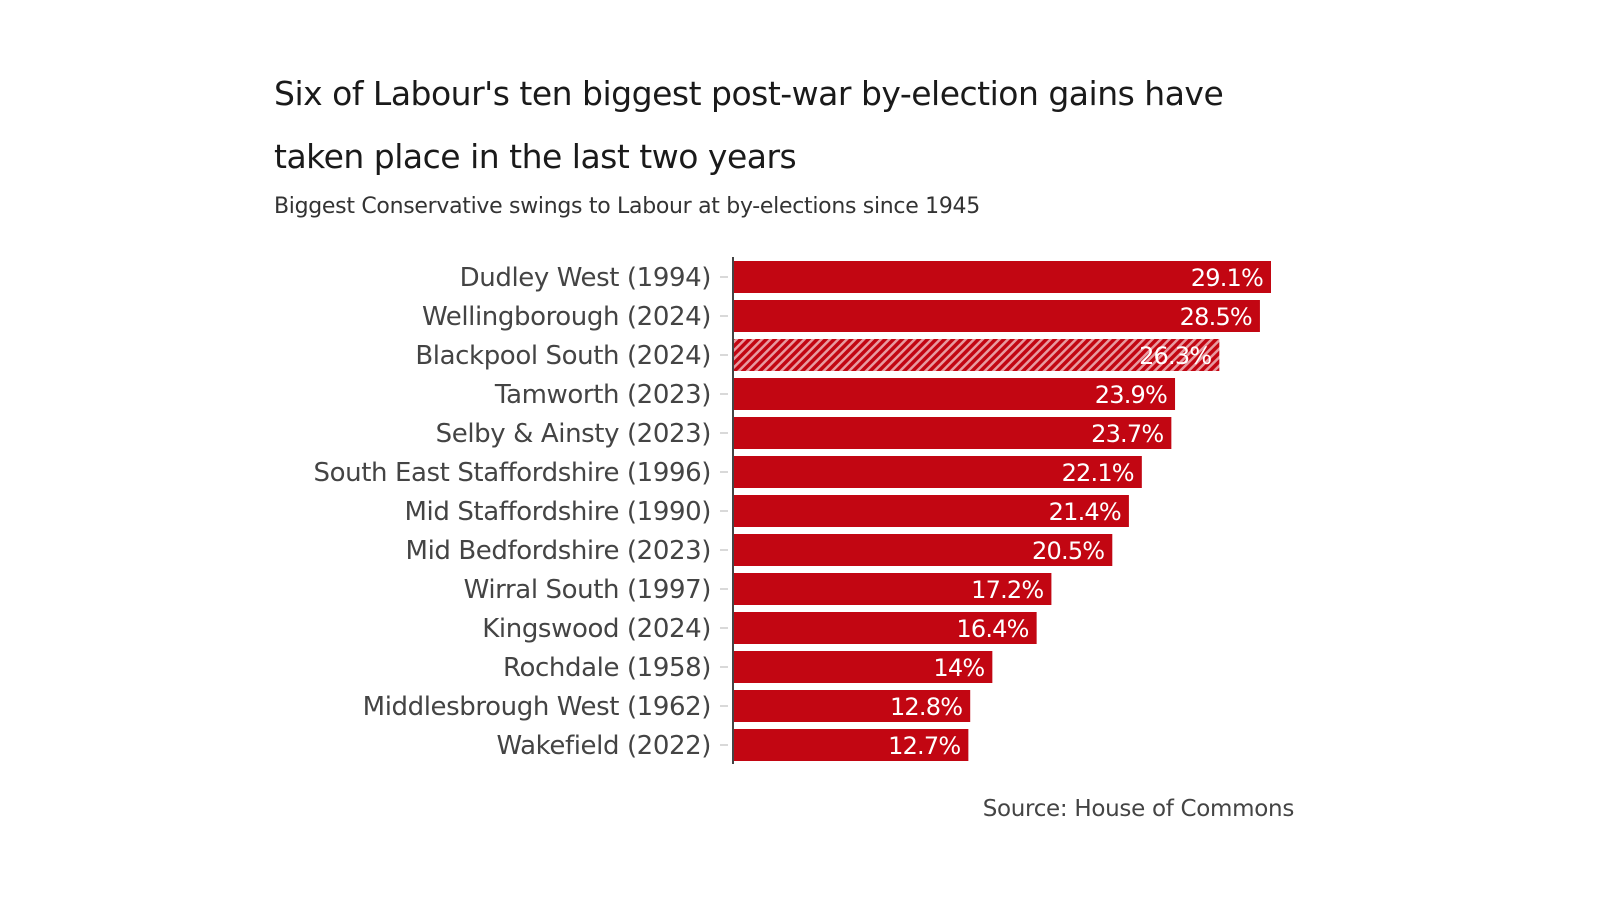 This screenshot has width=1600, height=900. I want to click on data-label: 20.5%, so click(1068, 551).